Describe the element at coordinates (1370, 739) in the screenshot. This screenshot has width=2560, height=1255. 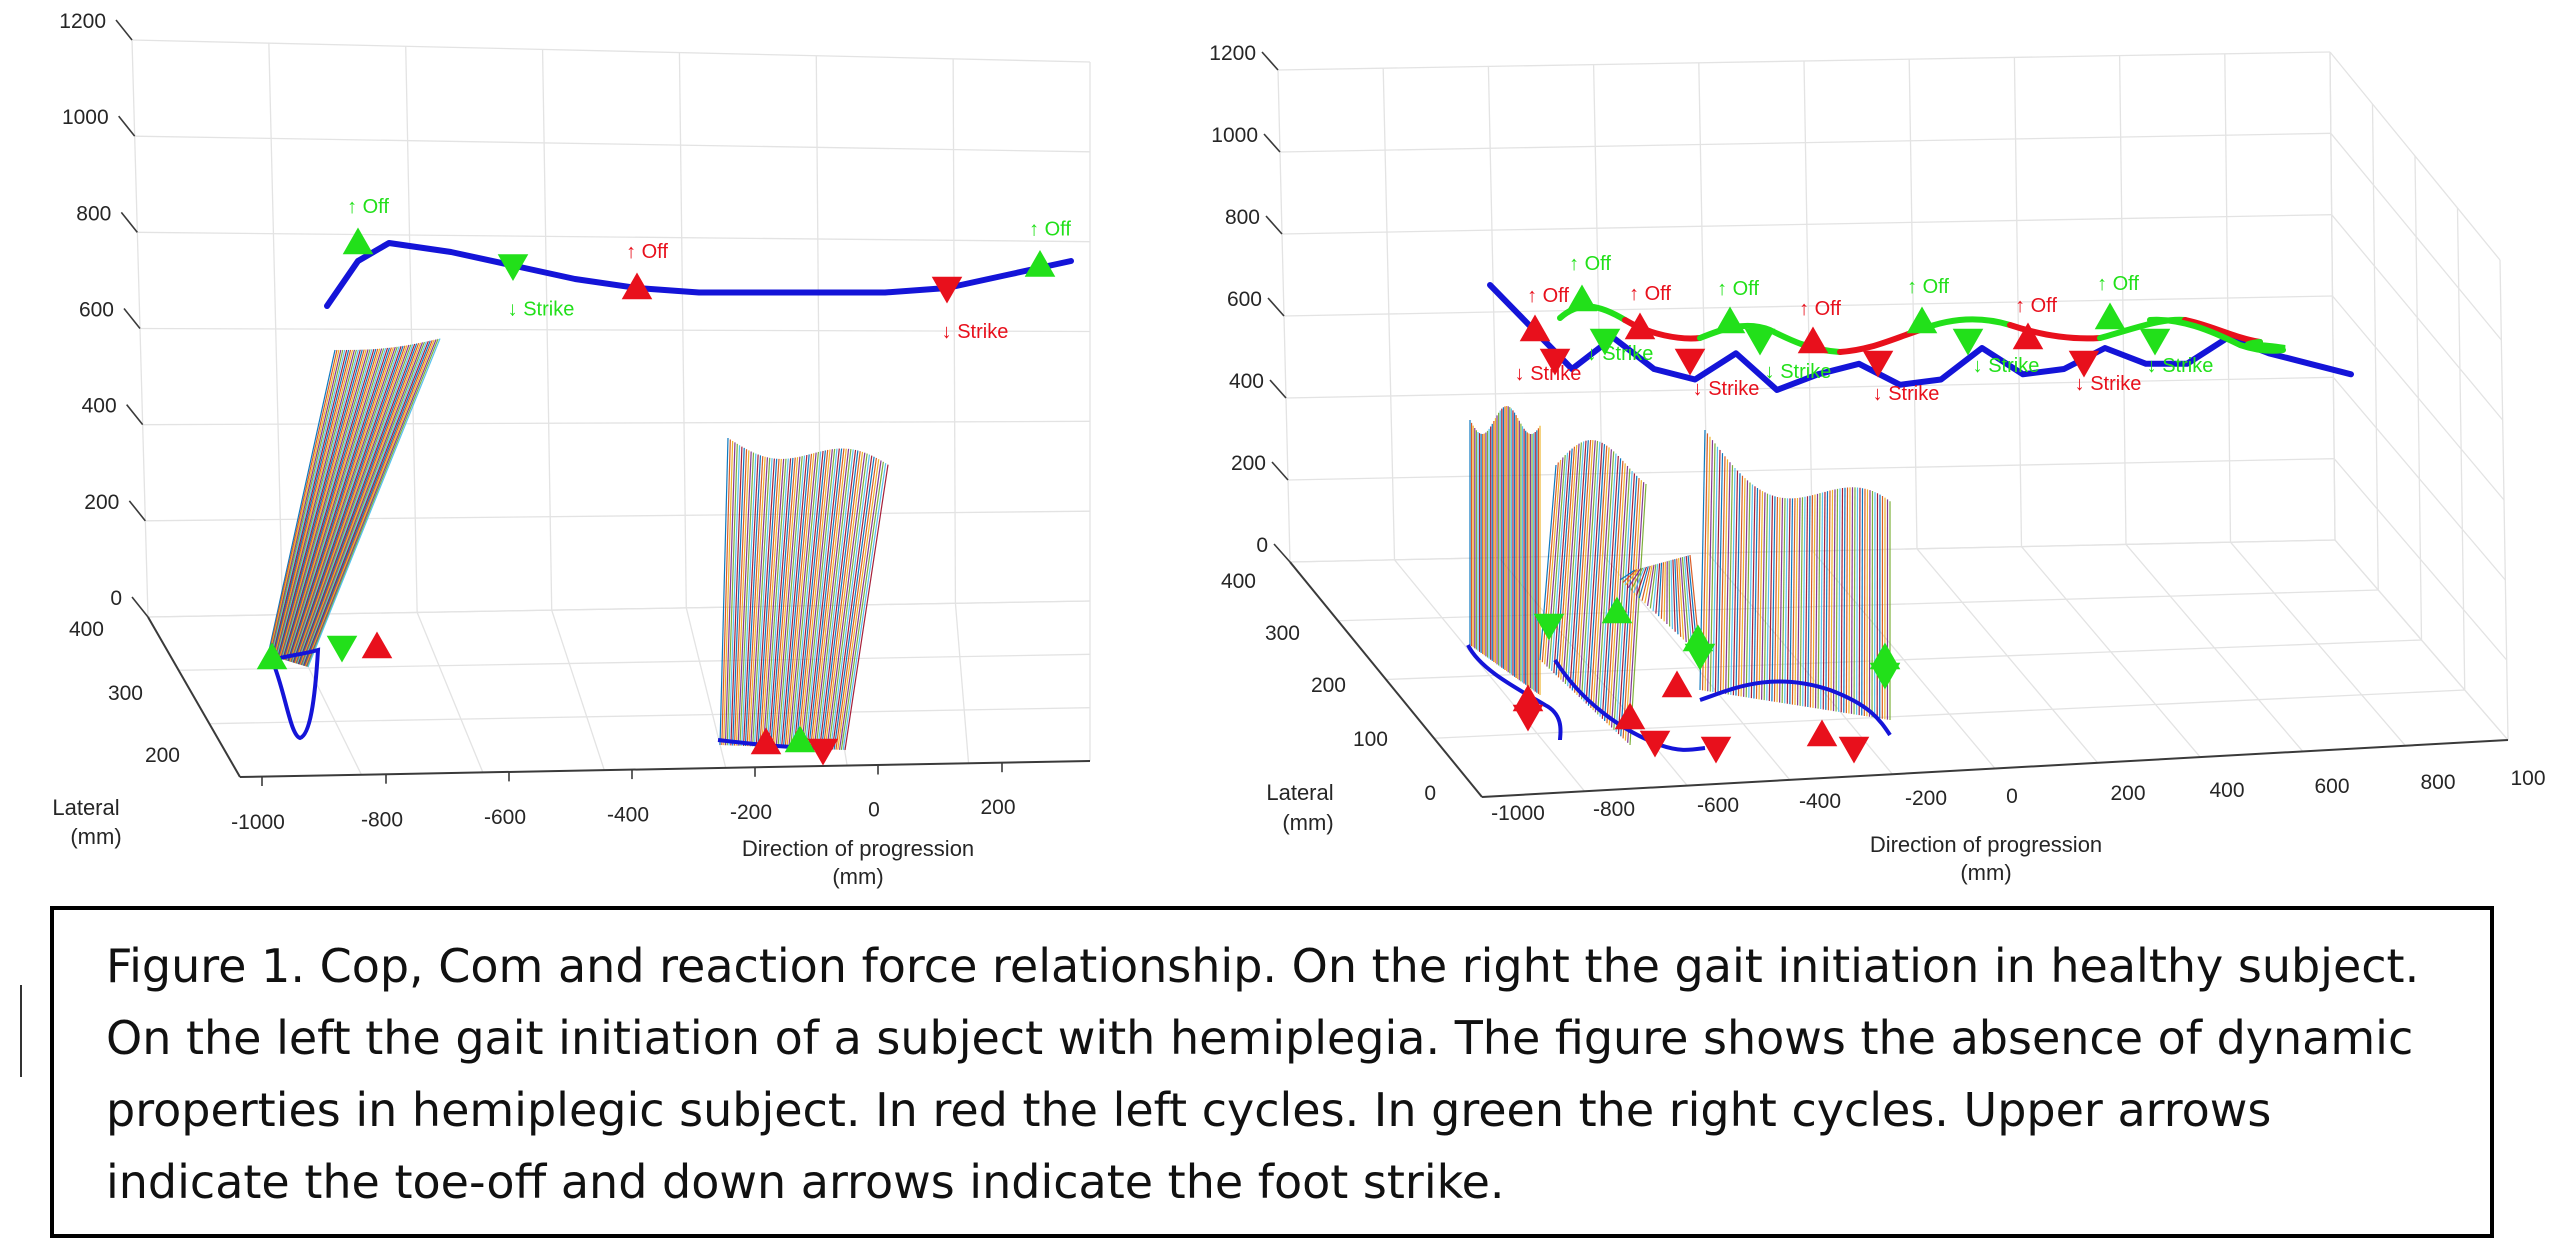
I see `y-tick-label: 100` at that location.